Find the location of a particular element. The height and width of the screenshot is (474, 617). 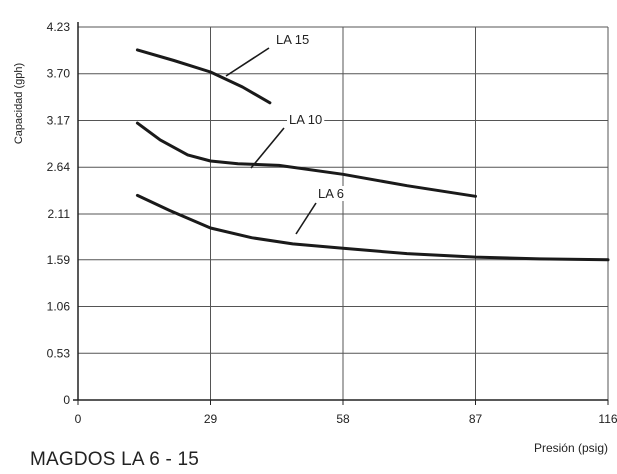

x-tick-label: 87 is located at coordinates (476, 419).